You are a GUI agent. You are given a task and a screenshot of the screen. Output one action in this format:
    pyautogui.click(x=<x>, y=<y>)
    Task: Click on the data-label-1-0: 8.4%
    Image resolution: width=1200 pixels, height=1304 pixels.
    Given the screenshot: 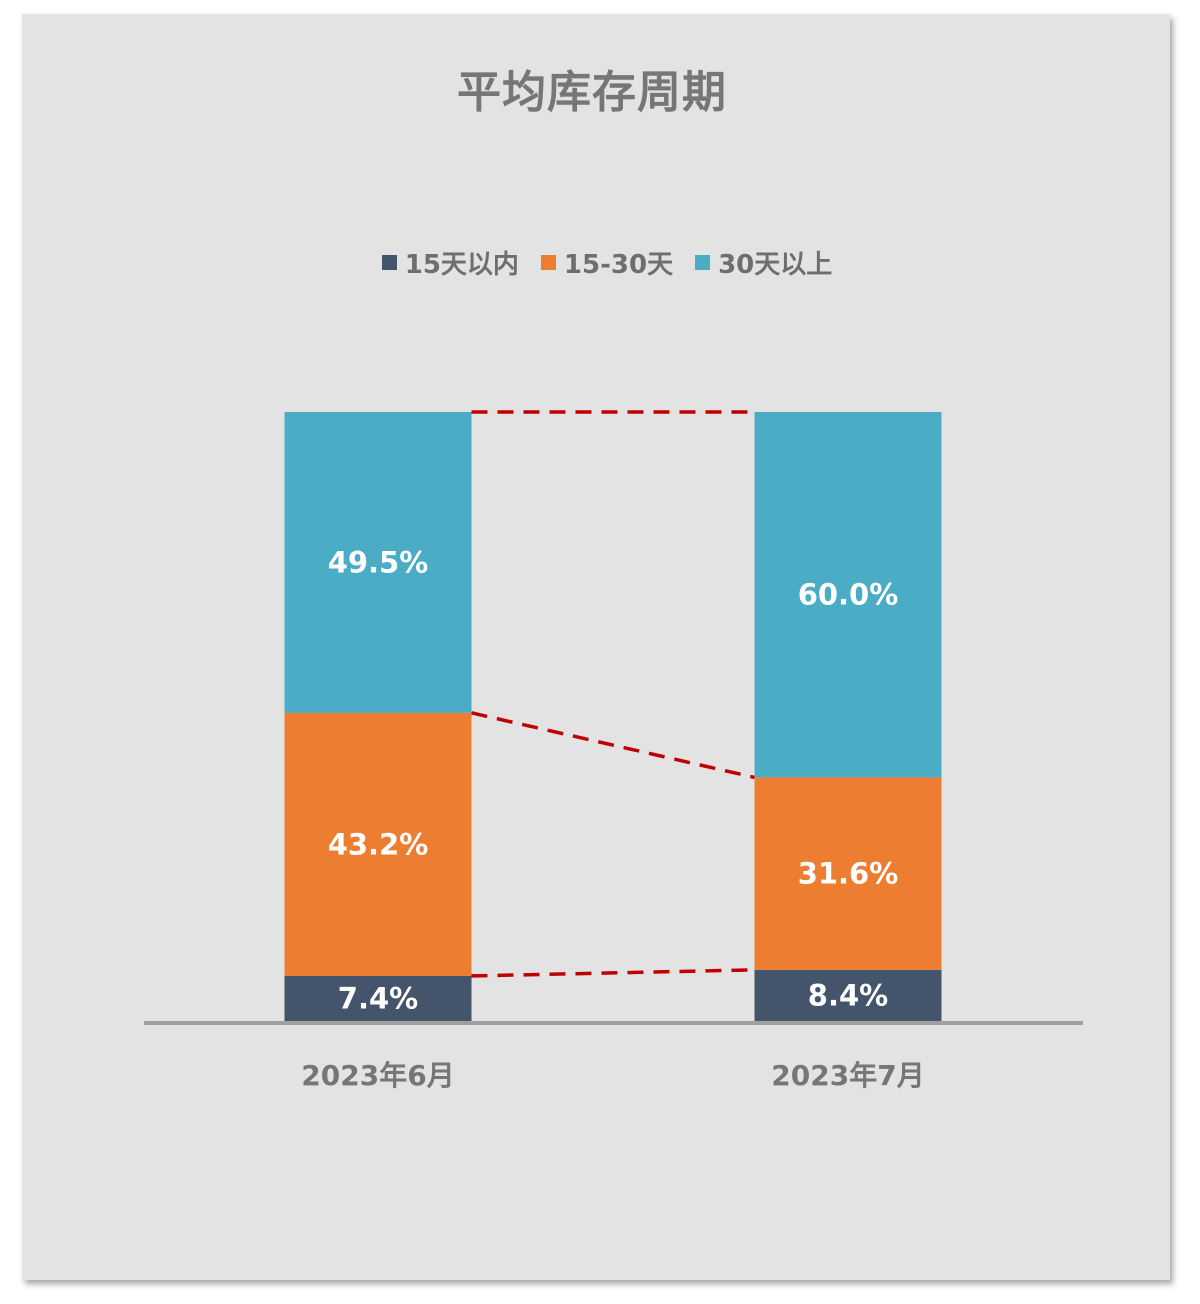 What is the action you would take?
    pyautogui.click(x=848, y=995)
    